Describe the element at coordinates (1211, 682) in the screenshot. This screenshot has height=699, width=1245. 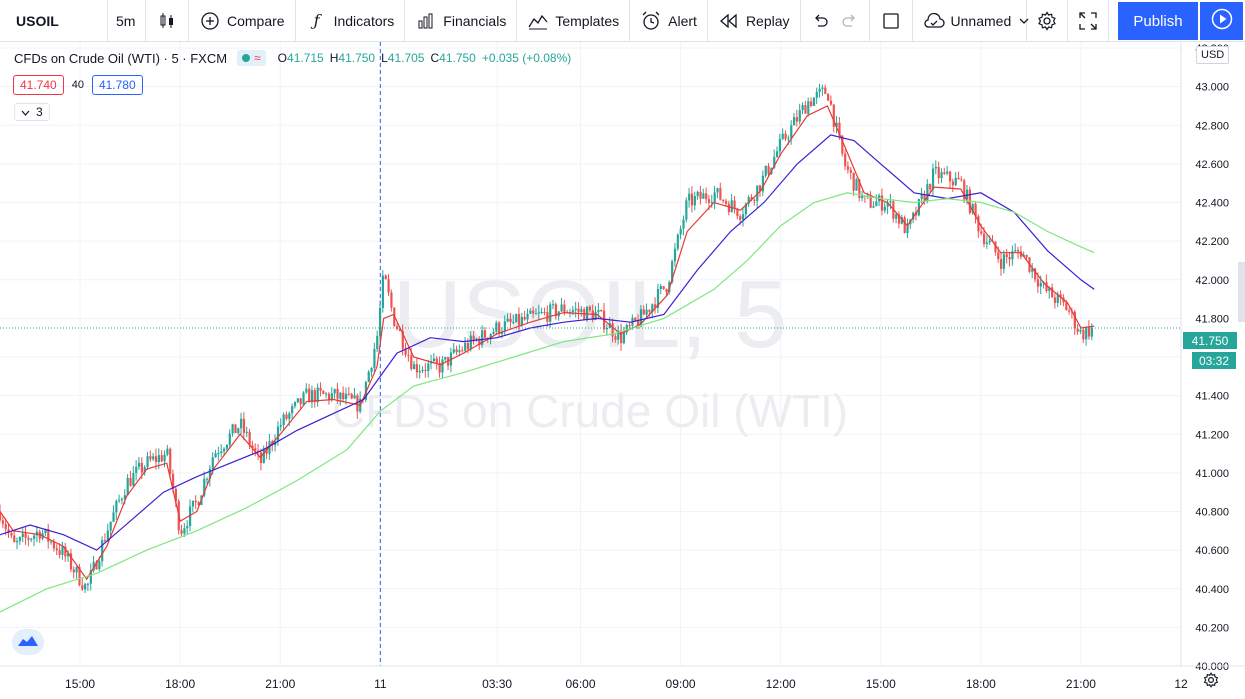
I see `scale-settings-button` at that location.